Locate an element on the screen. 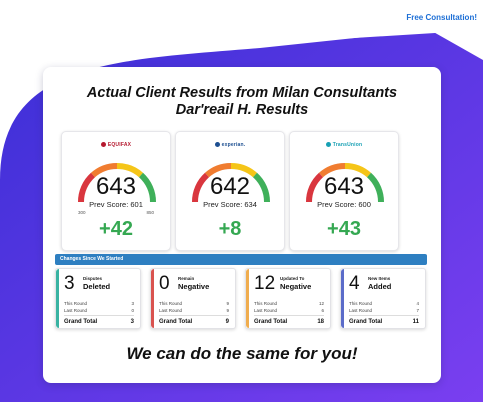 This screenshot has width=483, height=402. range-max: 850 is located at coordinates (150, 212).